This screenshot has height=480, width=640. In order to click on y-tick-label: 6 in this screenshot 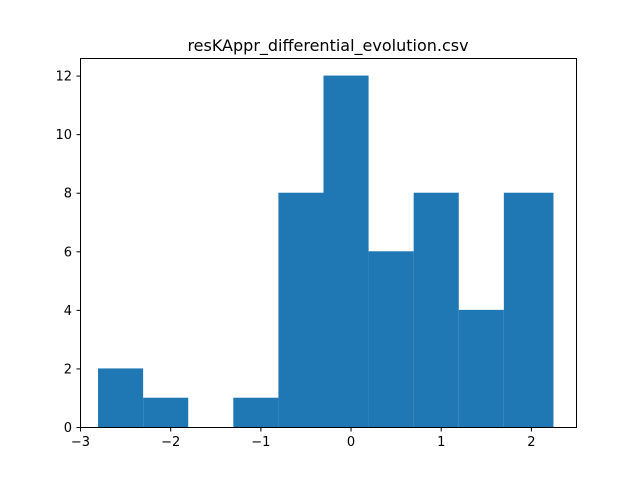, I will do `click(68, 252)`.